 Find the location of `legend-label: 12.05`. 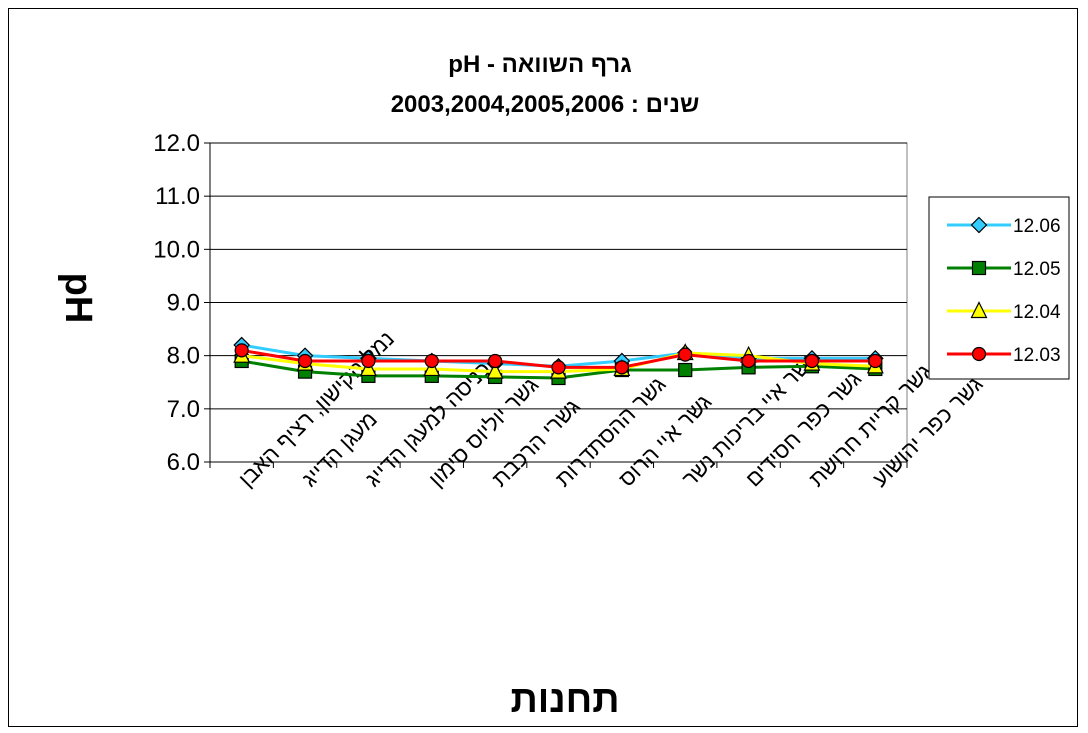

legend-label: 12.05 is located at coordinates (1037, 269).